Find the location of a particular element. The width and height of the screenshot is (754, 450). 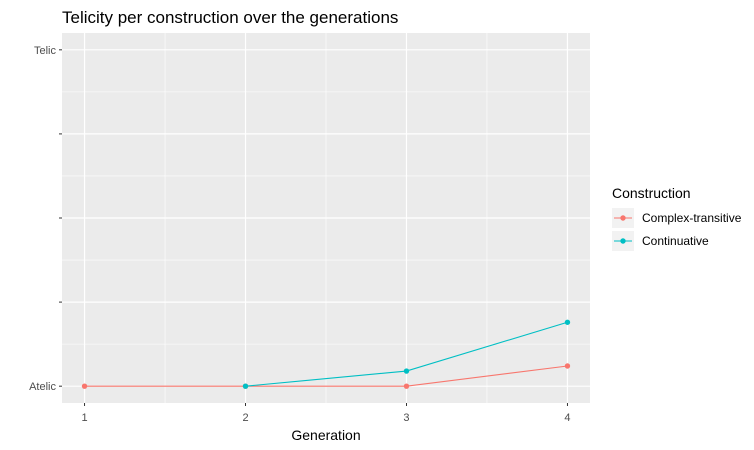

y-tick-label: Telic is located at coordinates (45, 51).